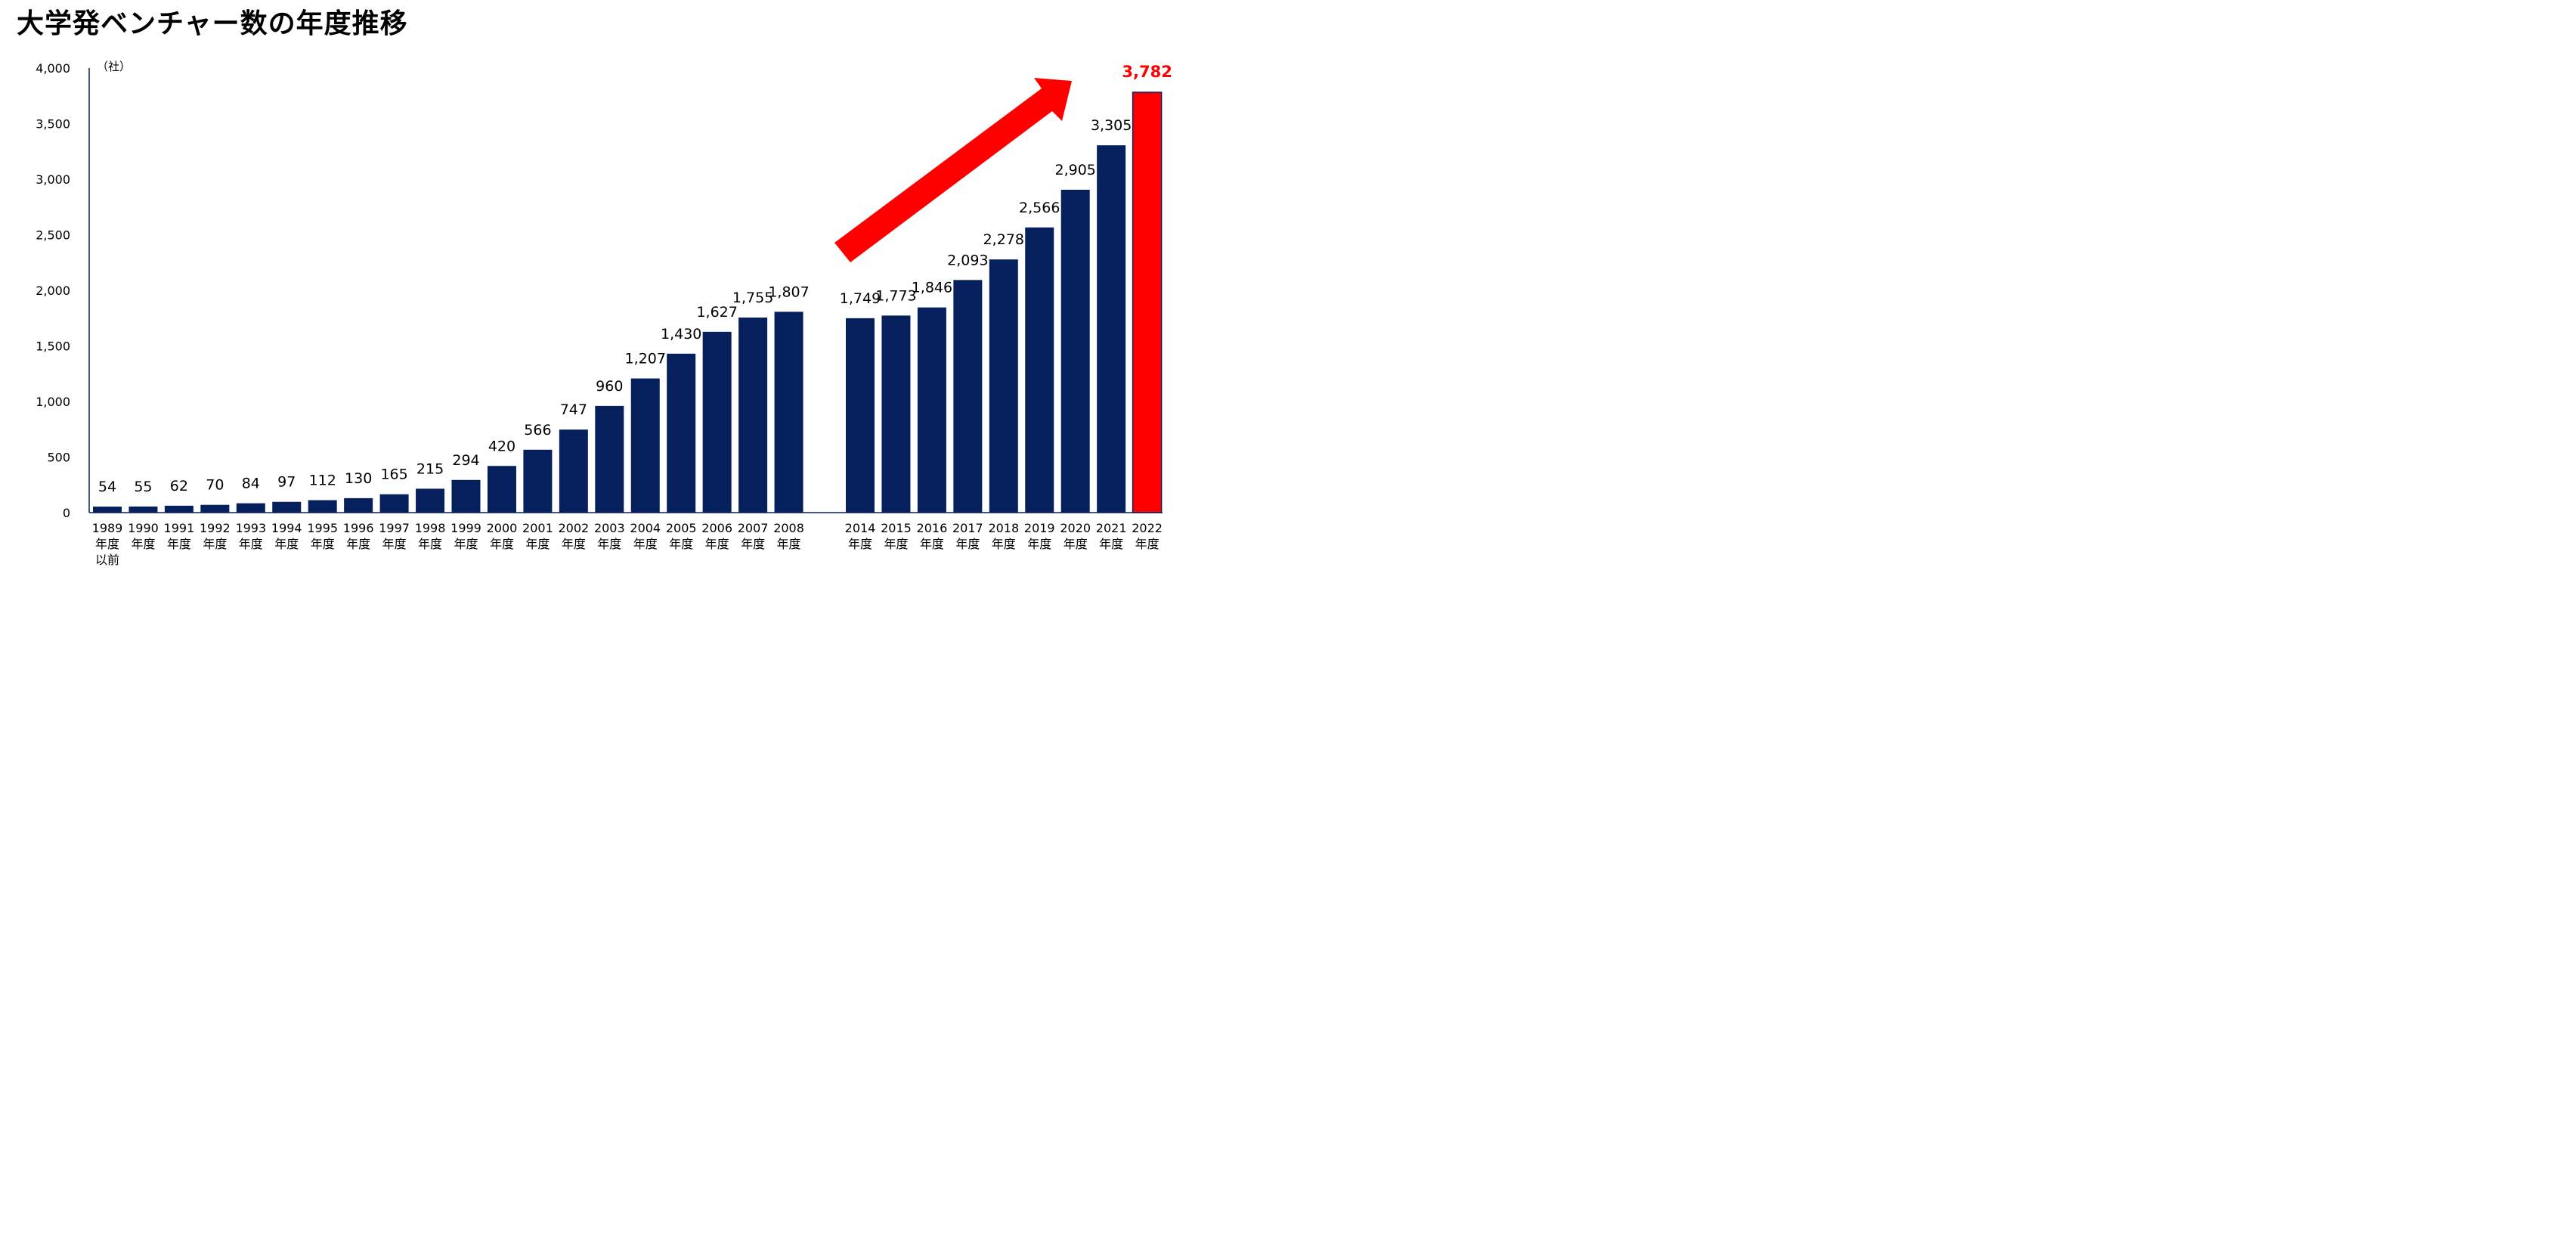 The height and width of the screenshot is (1246, 2576). What do you see at coordinates (753, 528) in the screenshot?
I see `x-tick-label: 2007` at bounding box center [753, 528].